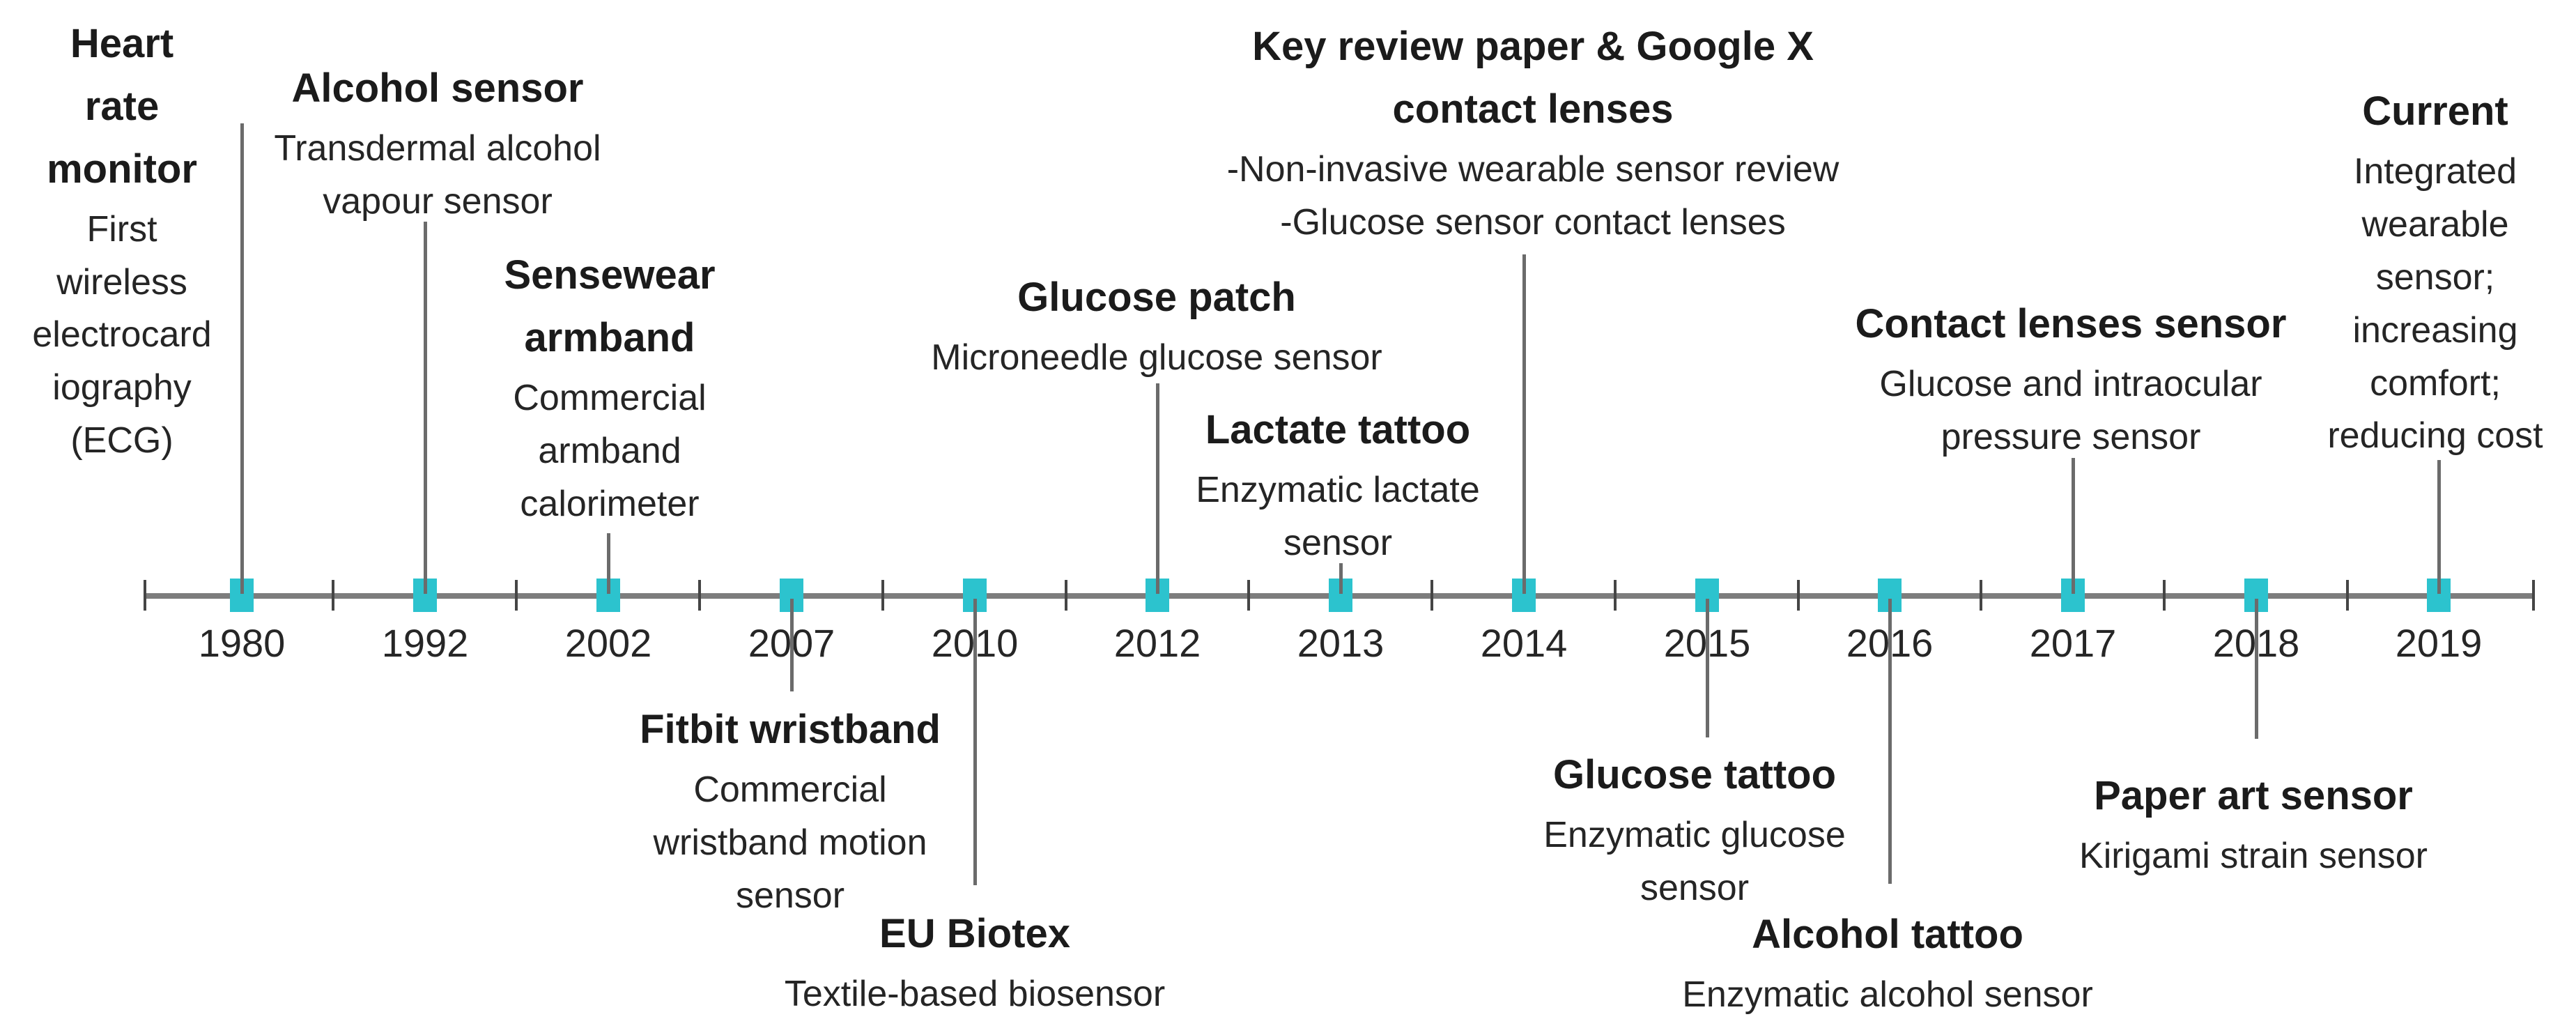 Image resolution: width=2576 pixels, height=1026 pixels. What do you see at coordinates (792, 645) in the screenshot?
I see `leader-line-2007` at bounding box center [792, 645].